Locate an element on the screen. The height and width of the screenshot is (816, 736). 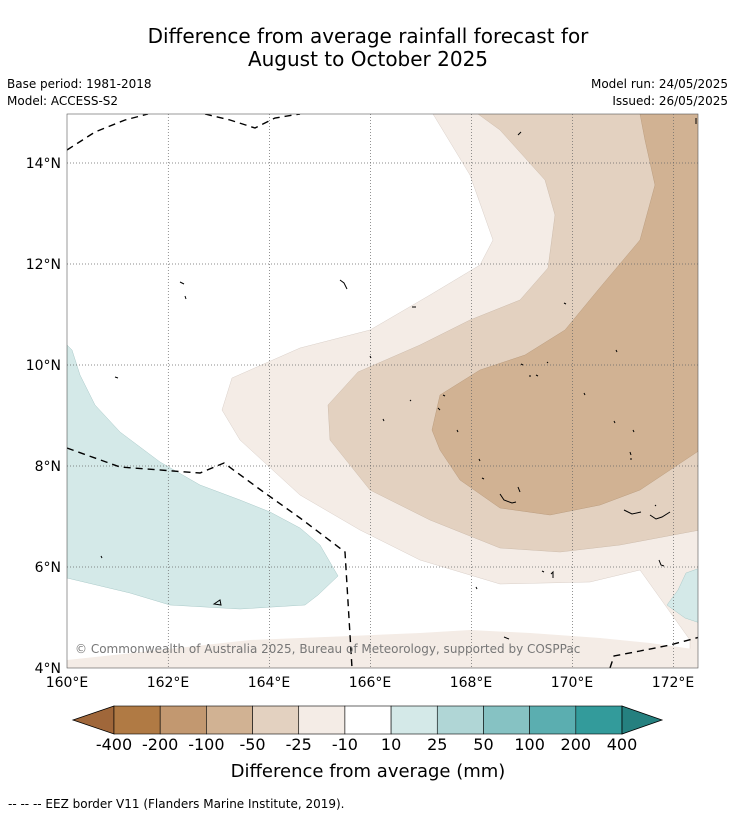
colorbar-tick: 400 is located at coordinates (622, 744).